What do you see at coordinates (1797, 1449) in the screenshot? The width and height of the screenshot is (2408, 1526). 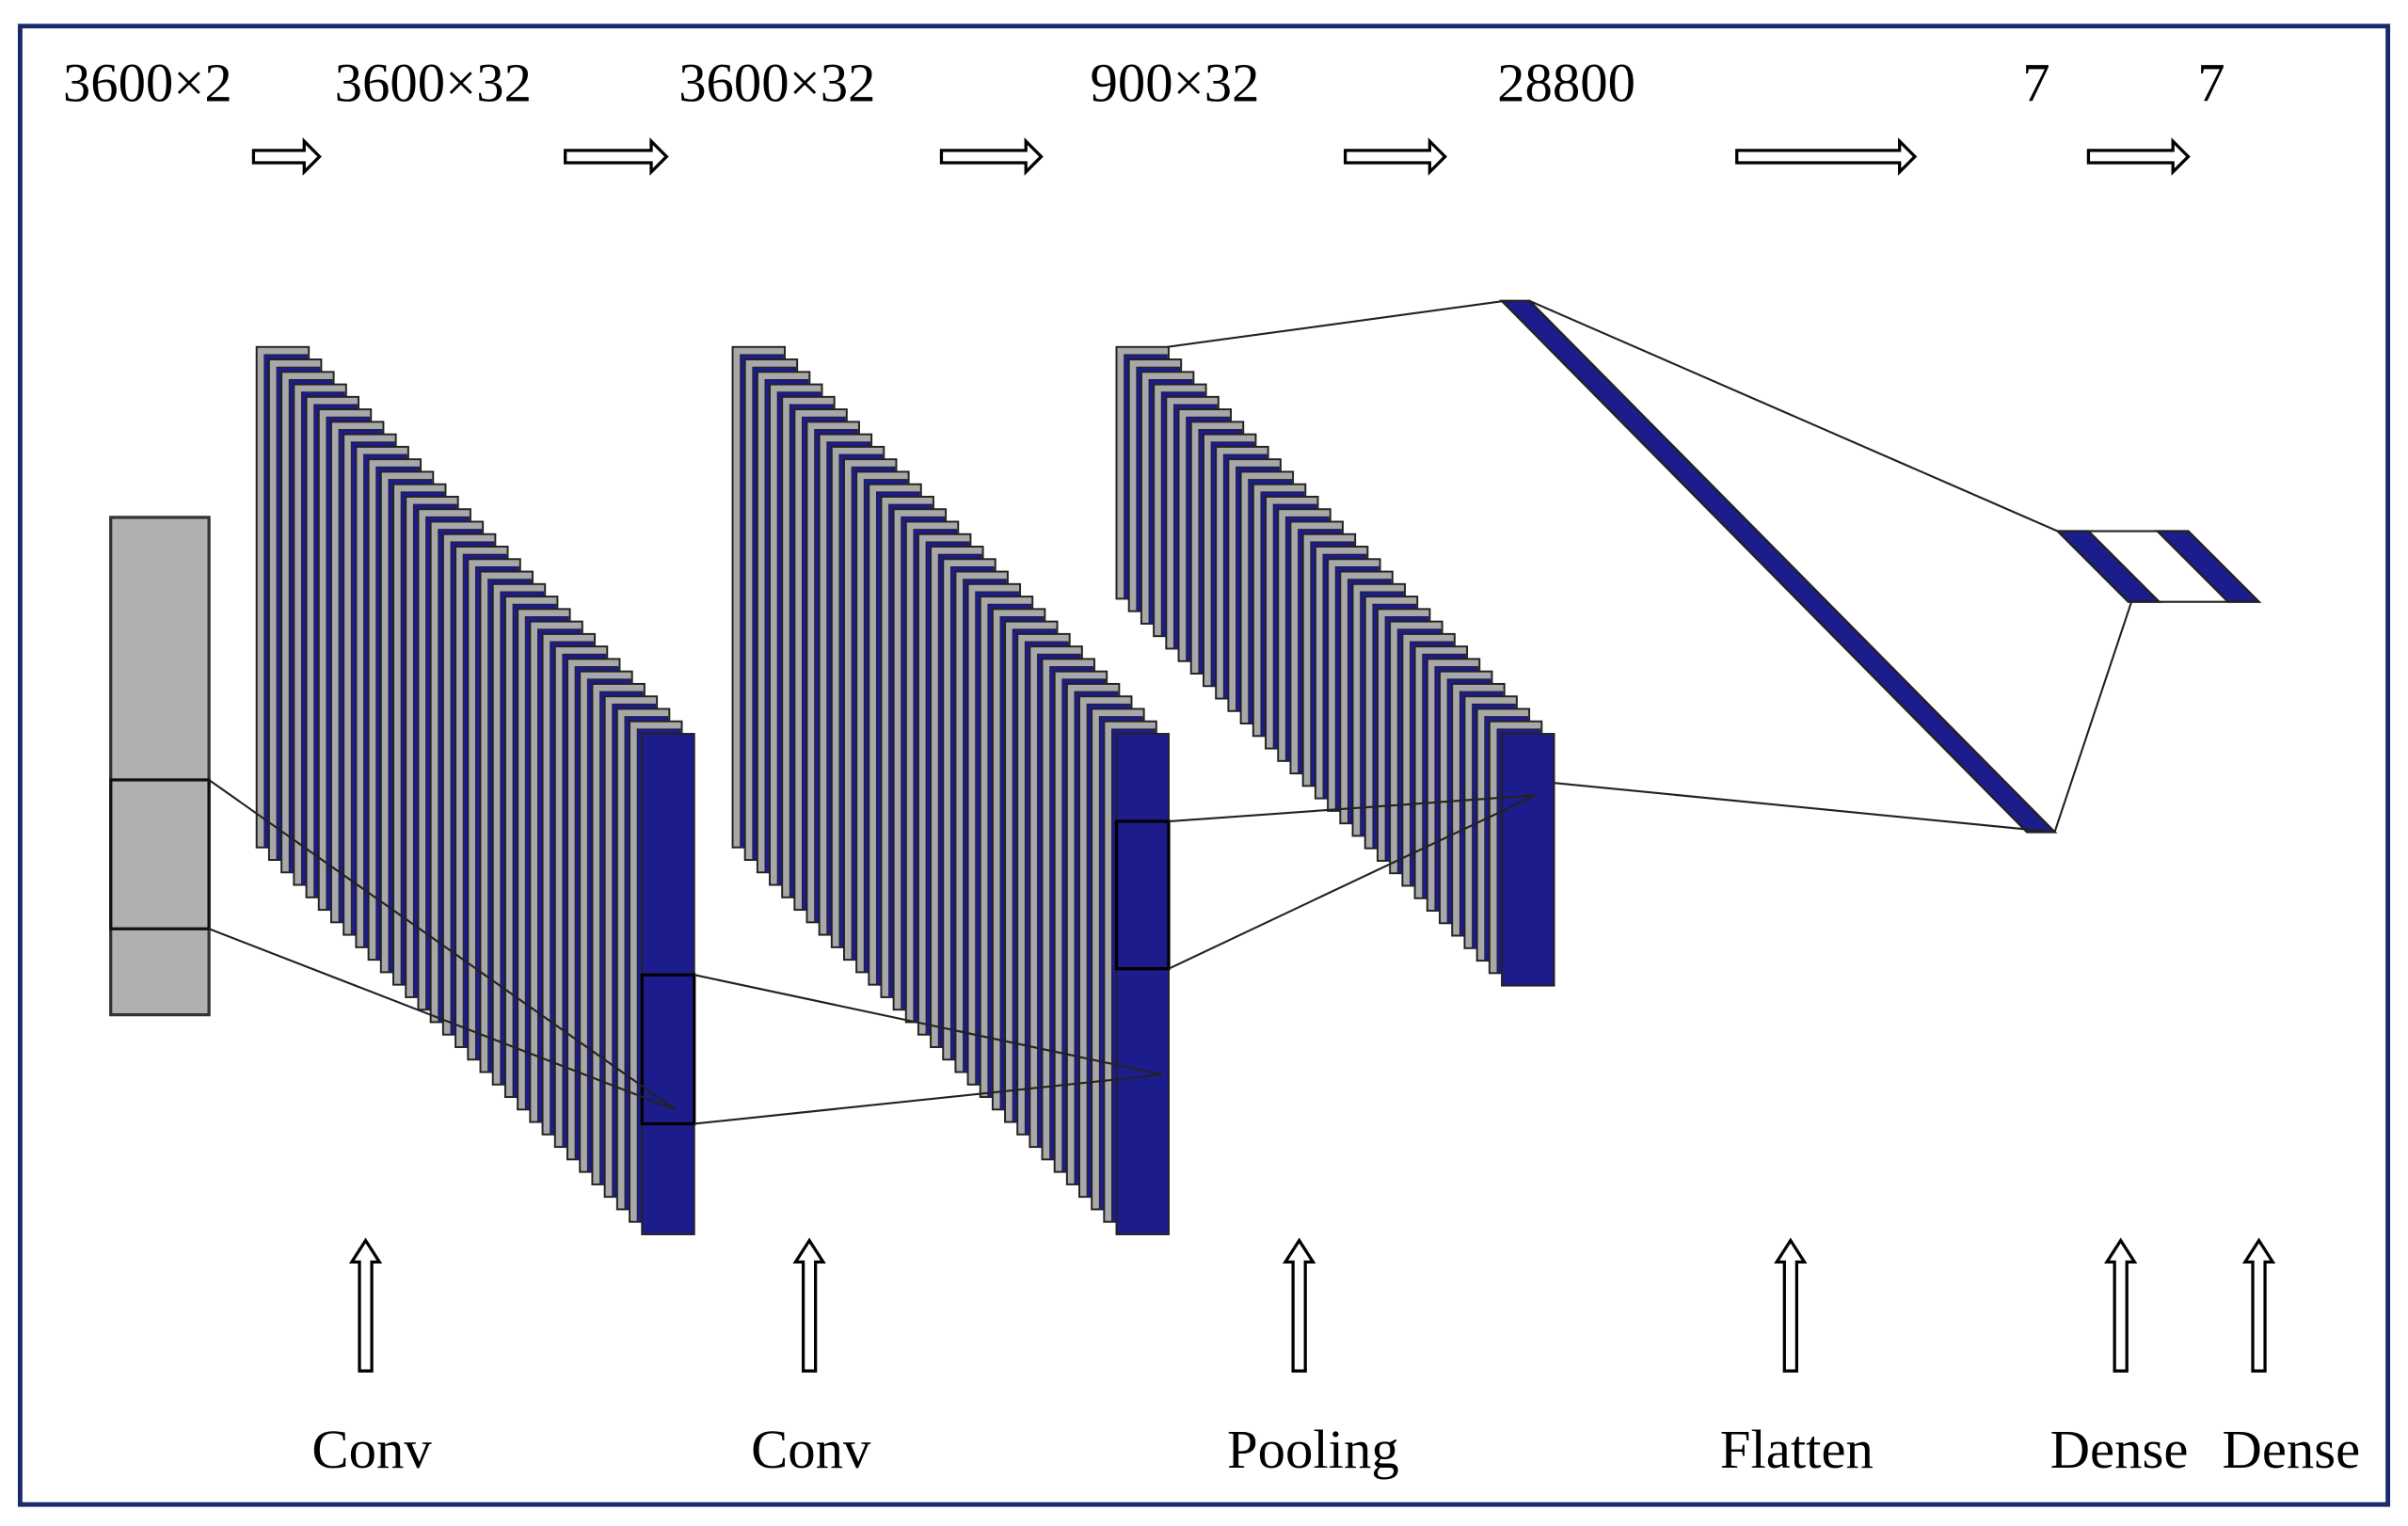 I see `layer-label: Flatten` at bounding box center [1797, 1449].